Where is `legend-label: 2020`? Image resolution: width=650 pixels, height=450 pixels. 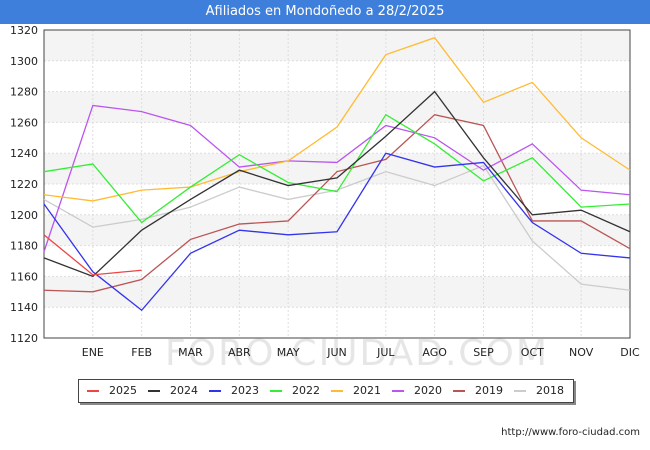 legend-label: 2020 is located at coordinates (428, 390).